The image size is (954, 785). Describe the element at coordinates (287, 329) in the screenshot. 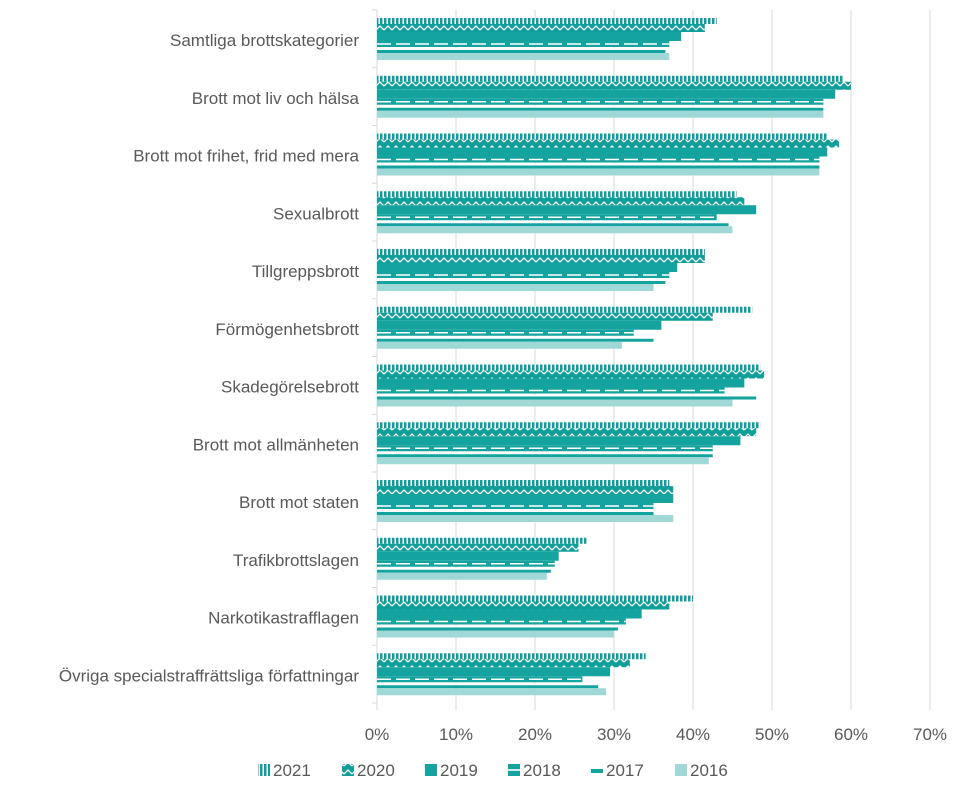

I see `category-label: Förmögenhetsbrott` at that location.